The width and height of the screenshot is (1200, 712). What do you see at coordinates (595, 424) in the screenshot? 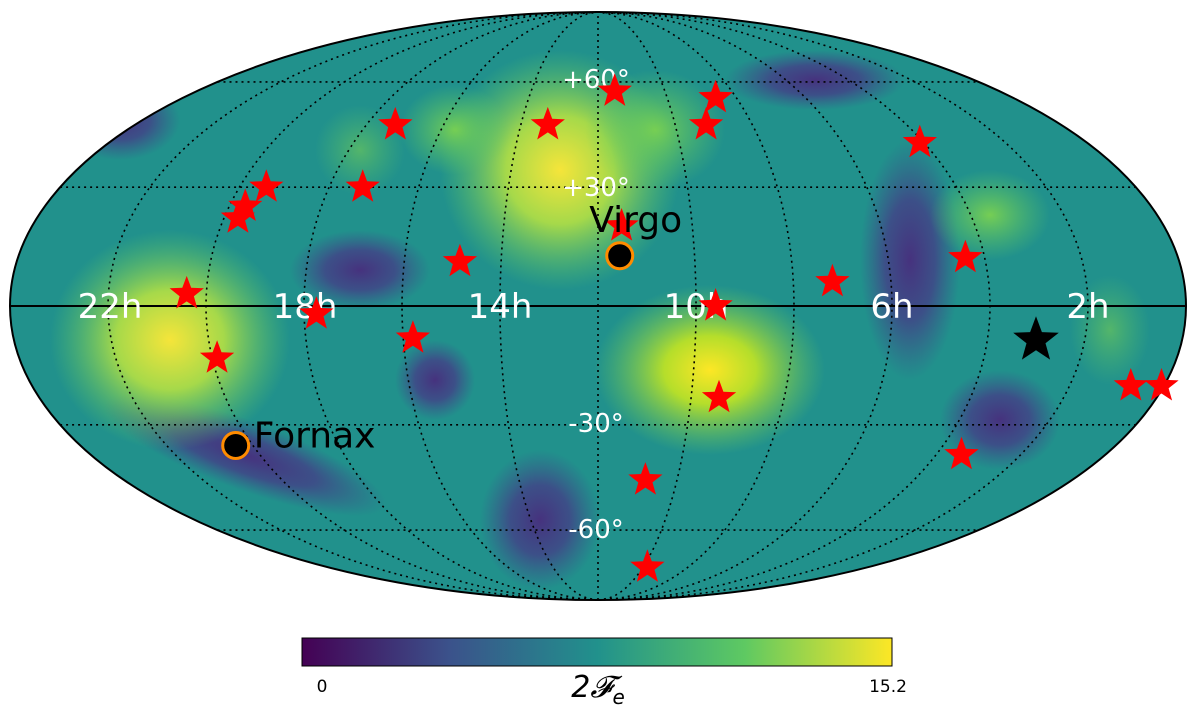
I see `lat-label-minus30: -30°` at bounding box center [595, 424].